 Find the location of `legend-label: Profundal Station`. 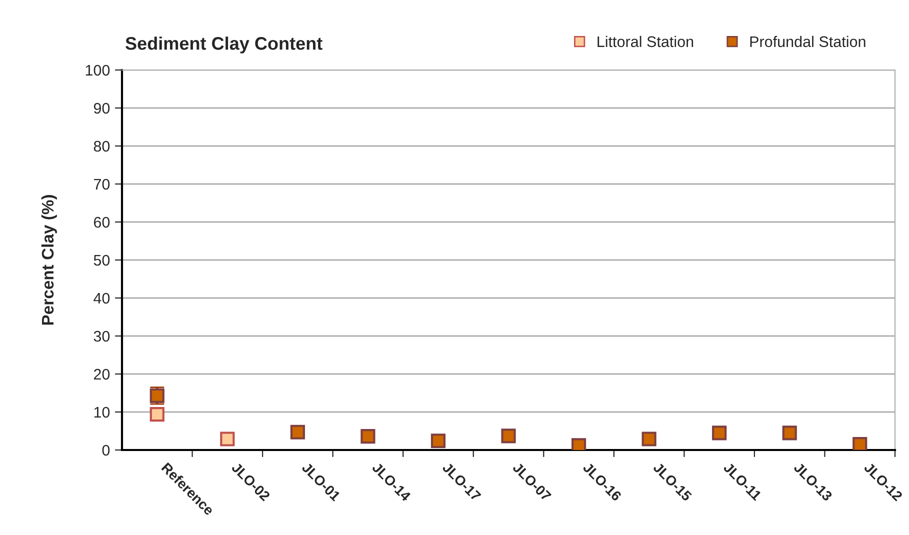

legend-label: Profundal Station is located at coordinates (808, 42).